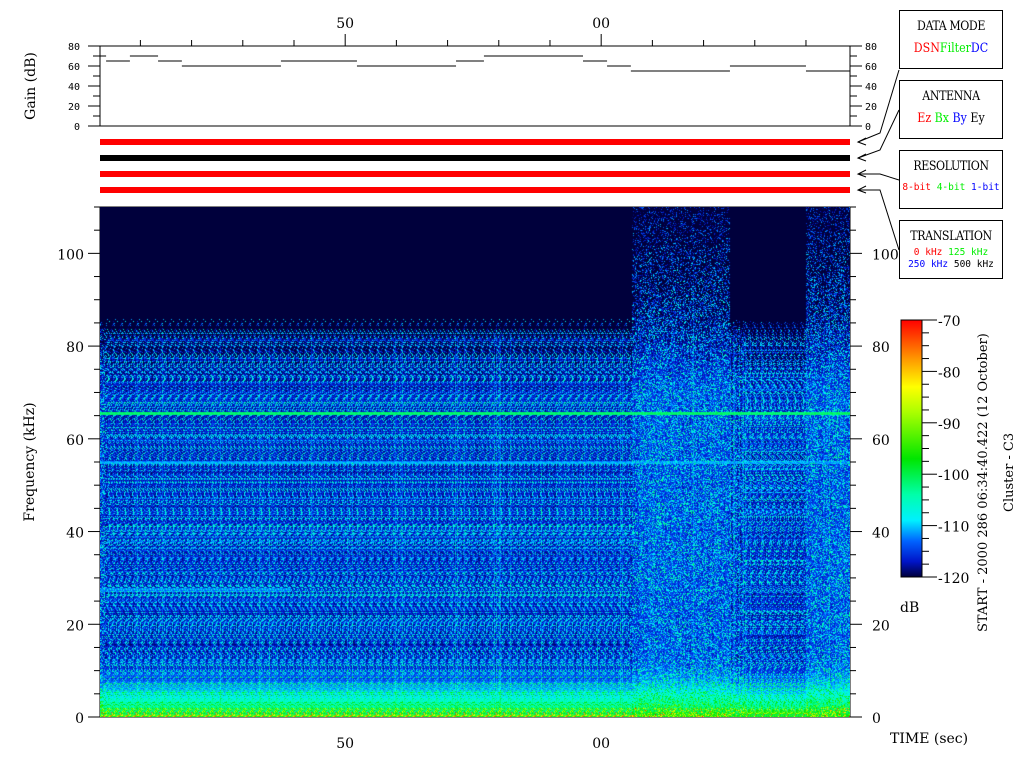  Describe the element at coordinates (885, 255) in the screenshot. I see `freq-tick-label-right: 100` at that location.